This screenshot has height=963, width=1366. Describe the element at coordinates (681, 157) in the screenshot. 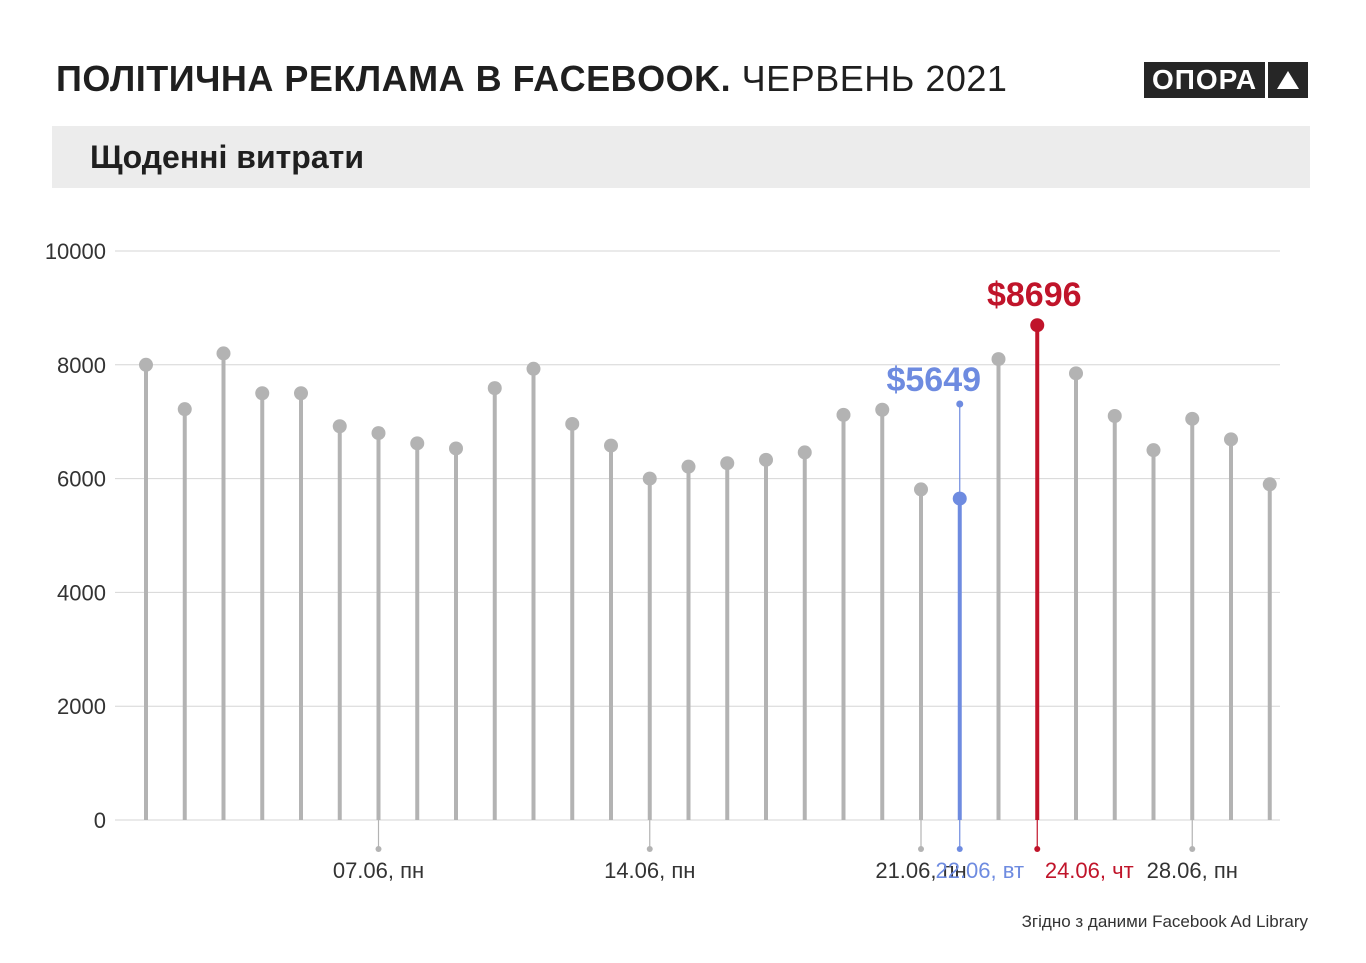

I see `subtitle-bar: Щоденні витрати` at that location.